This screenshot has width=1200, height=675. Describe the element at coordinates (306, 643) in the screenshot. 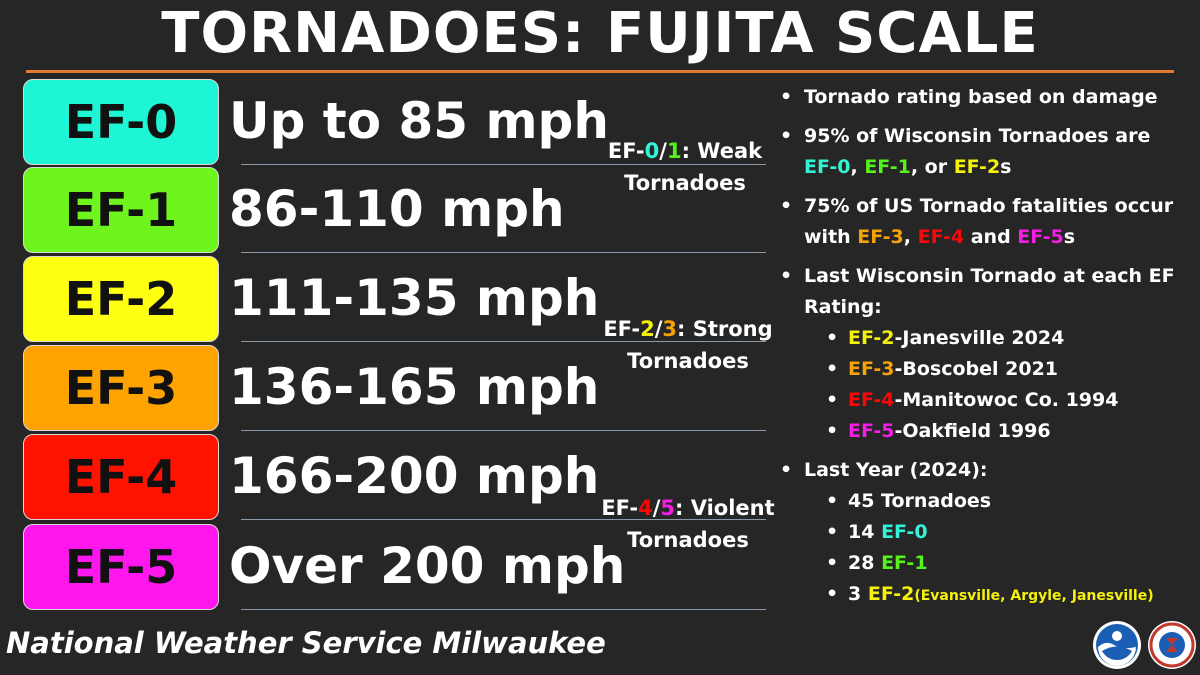

I see `footer-office-name: National Weather Service Milwaukee` at that location.